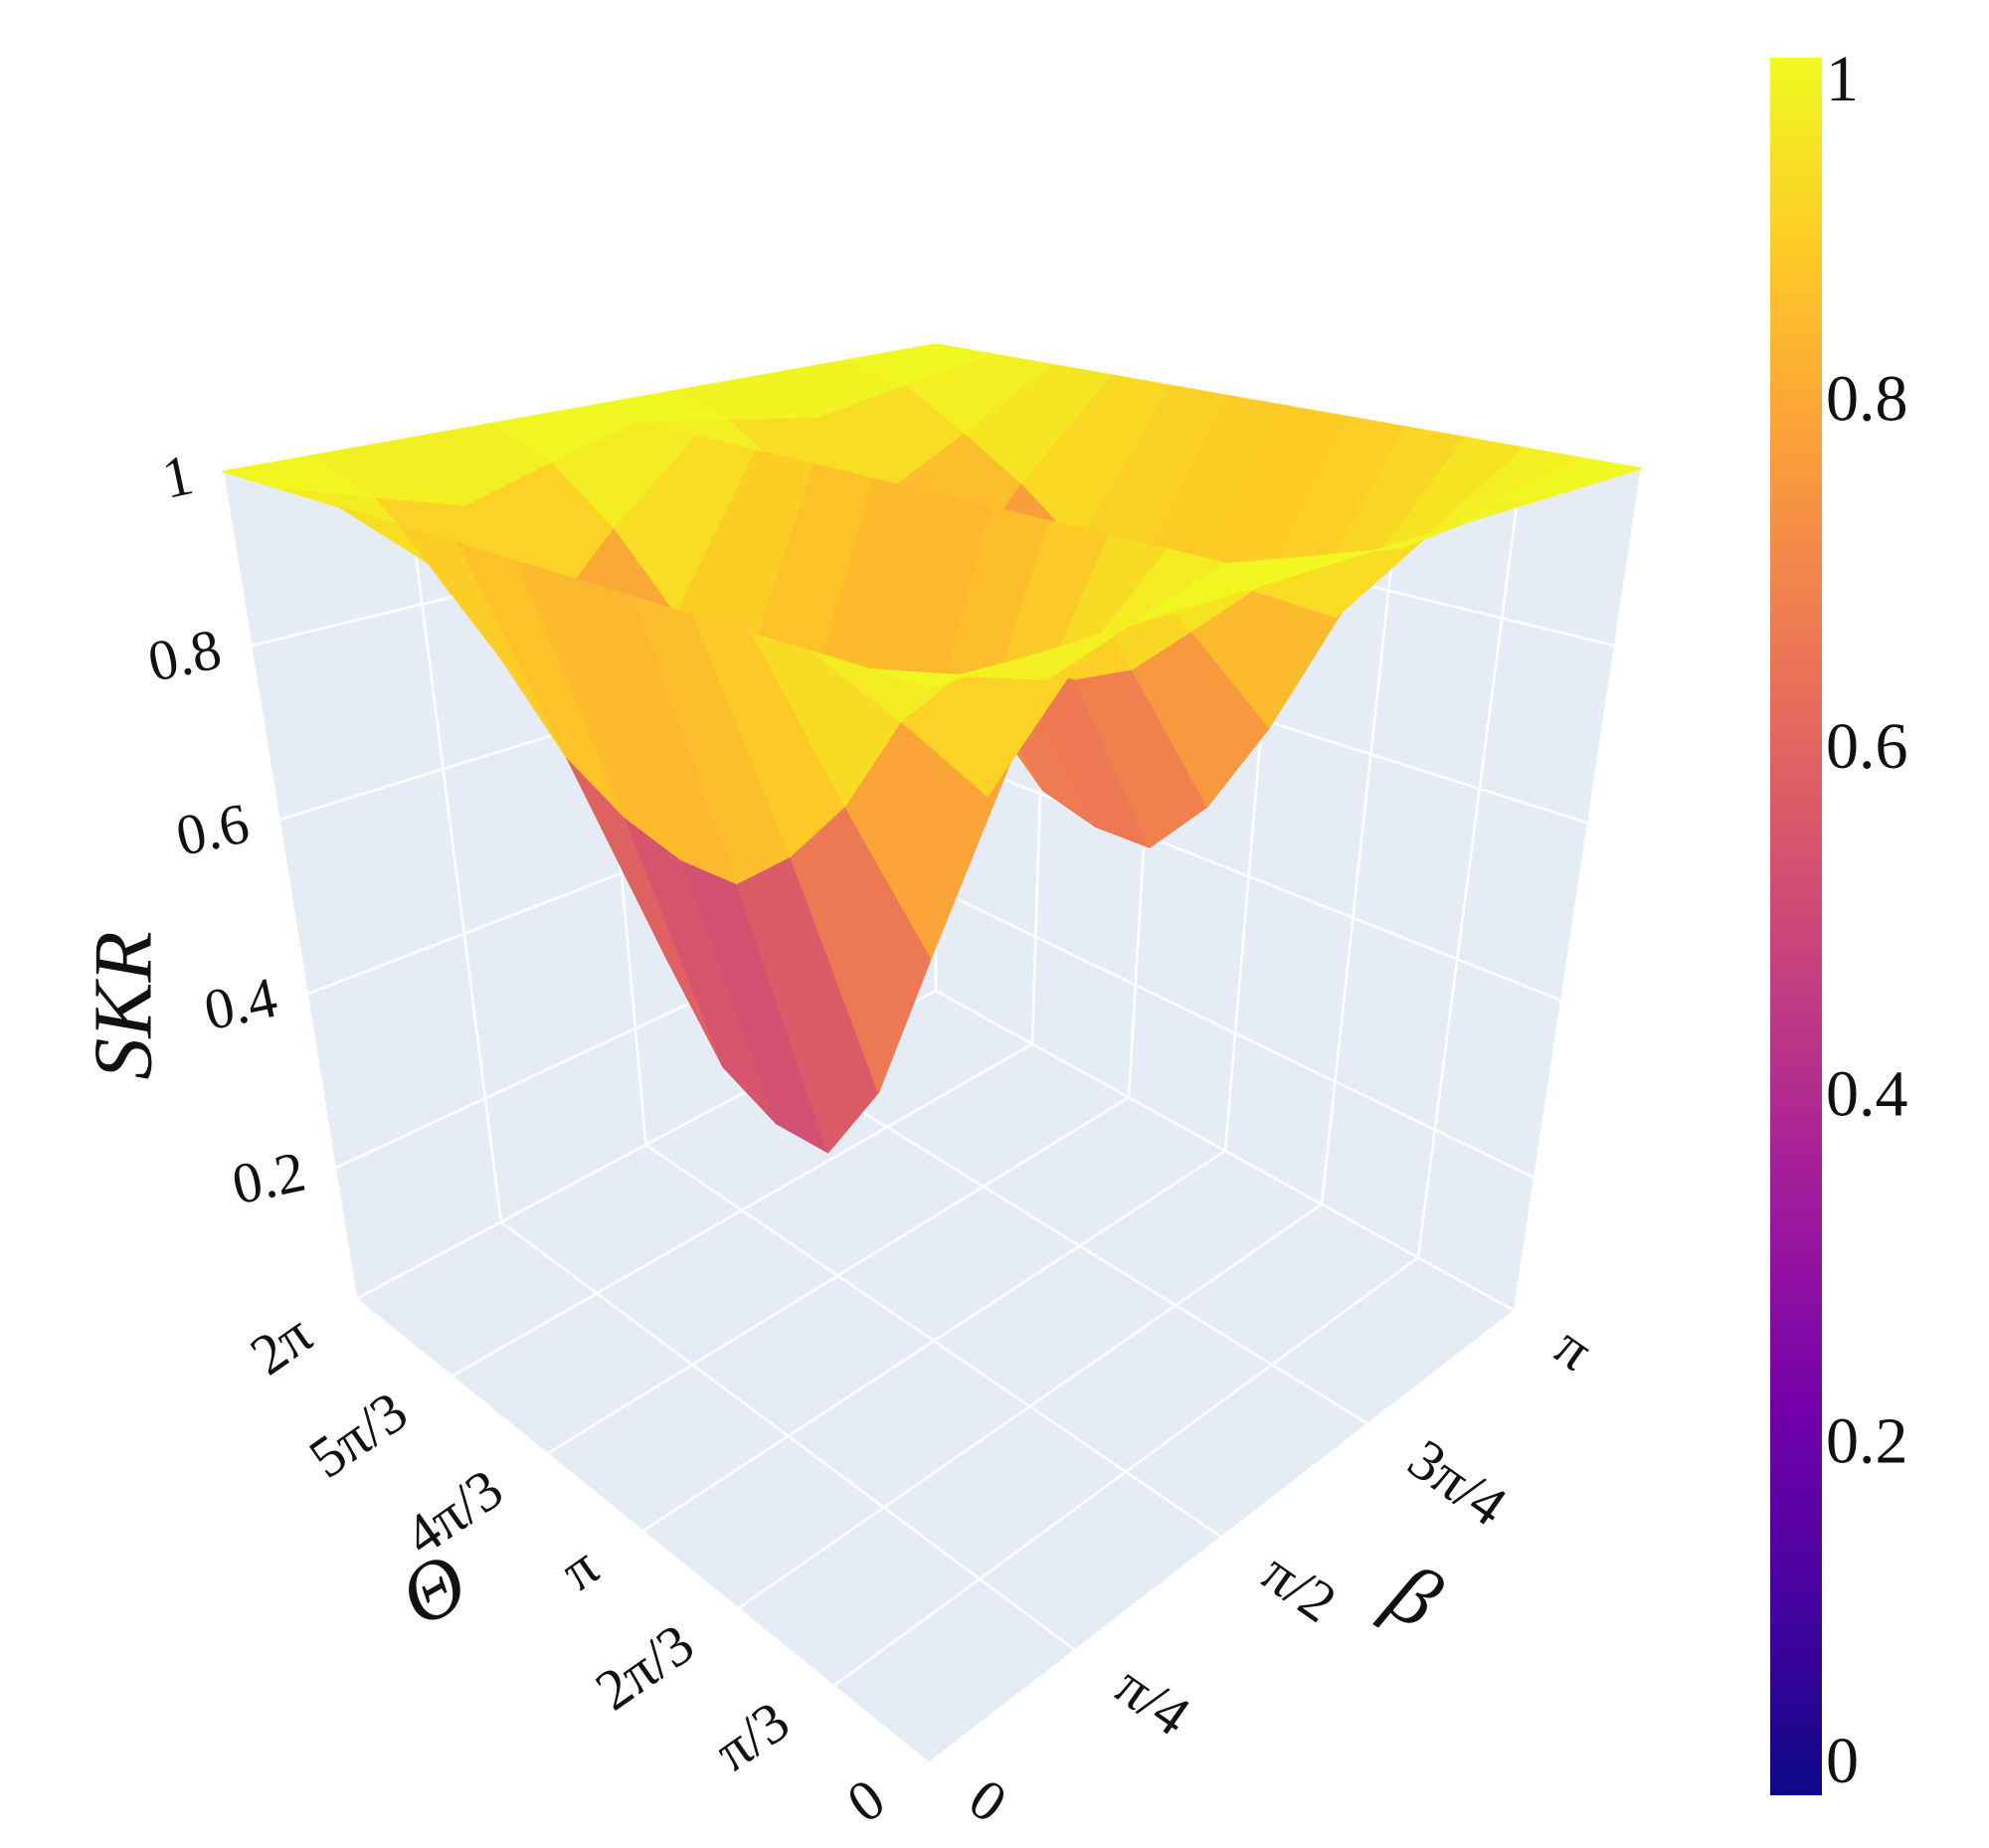 Image resolution: width=1989 pixels, height=1848 pixels. Describe the element at coordinates (178, 476) in the screenshot. I see `z-tick-label: 1` at that location.